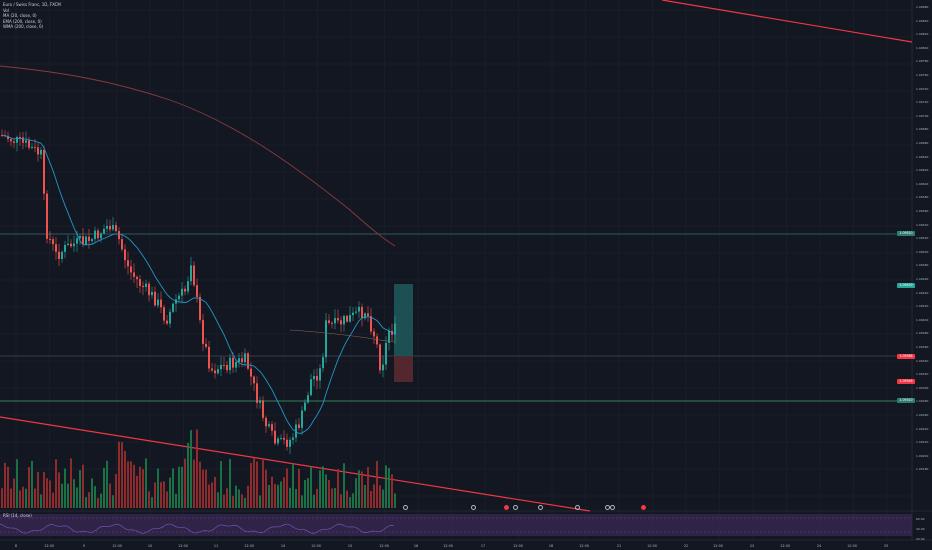  Describe the element at coordinates (20, 15) in the screenshot. I see `legend-ma: MA (20, close, 0)` at that location.